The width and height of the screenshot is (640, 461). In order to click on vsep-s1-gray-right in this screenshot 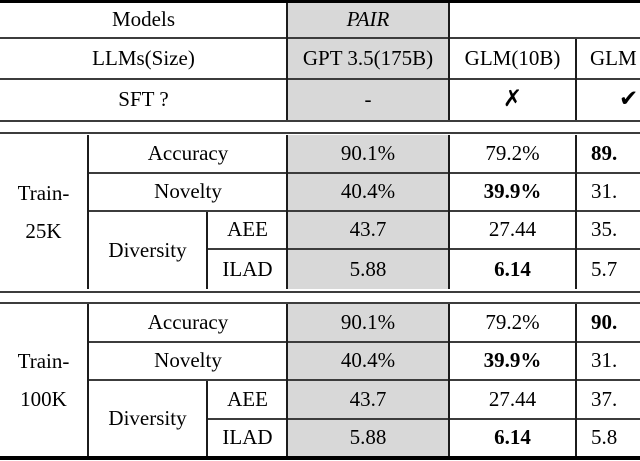, I will do `click(449, 212)`.